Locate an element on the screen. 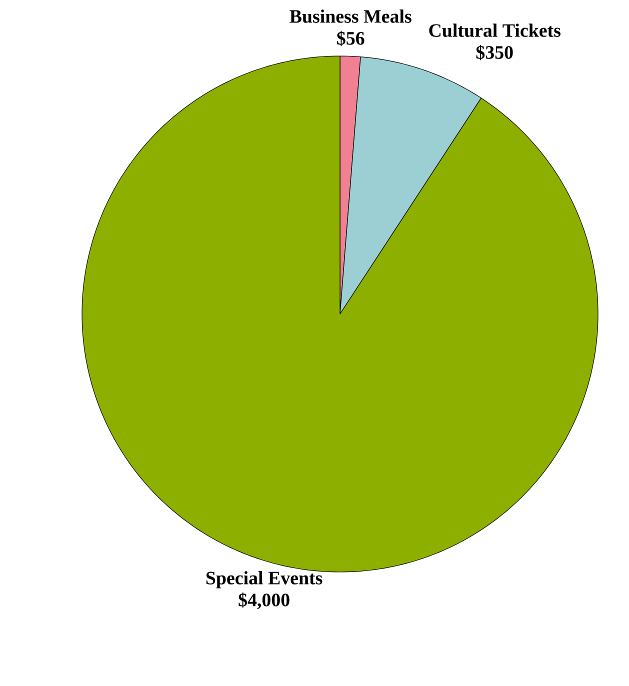 This screenshot has width=629, height=686. data-label: $4,000 is located at coordinates (264, 601).